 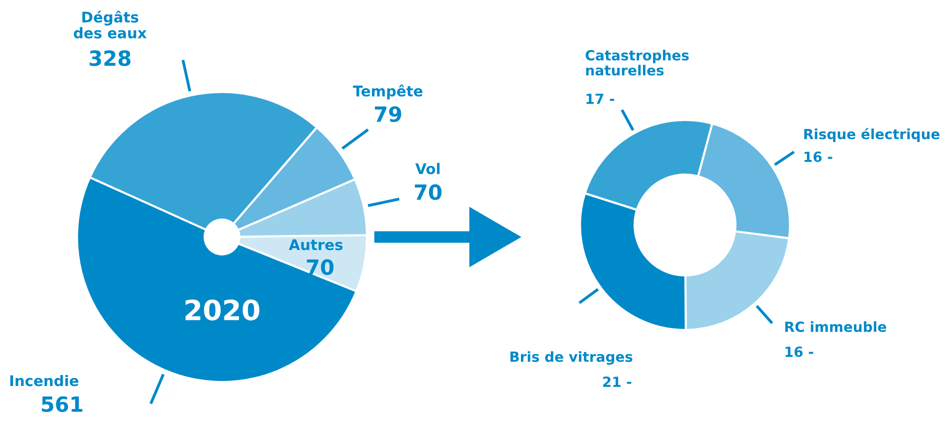 What do you see at coordinates (110, 58) in the screenshot?
I see `data-label: 328` at bounding box center [110, 58].